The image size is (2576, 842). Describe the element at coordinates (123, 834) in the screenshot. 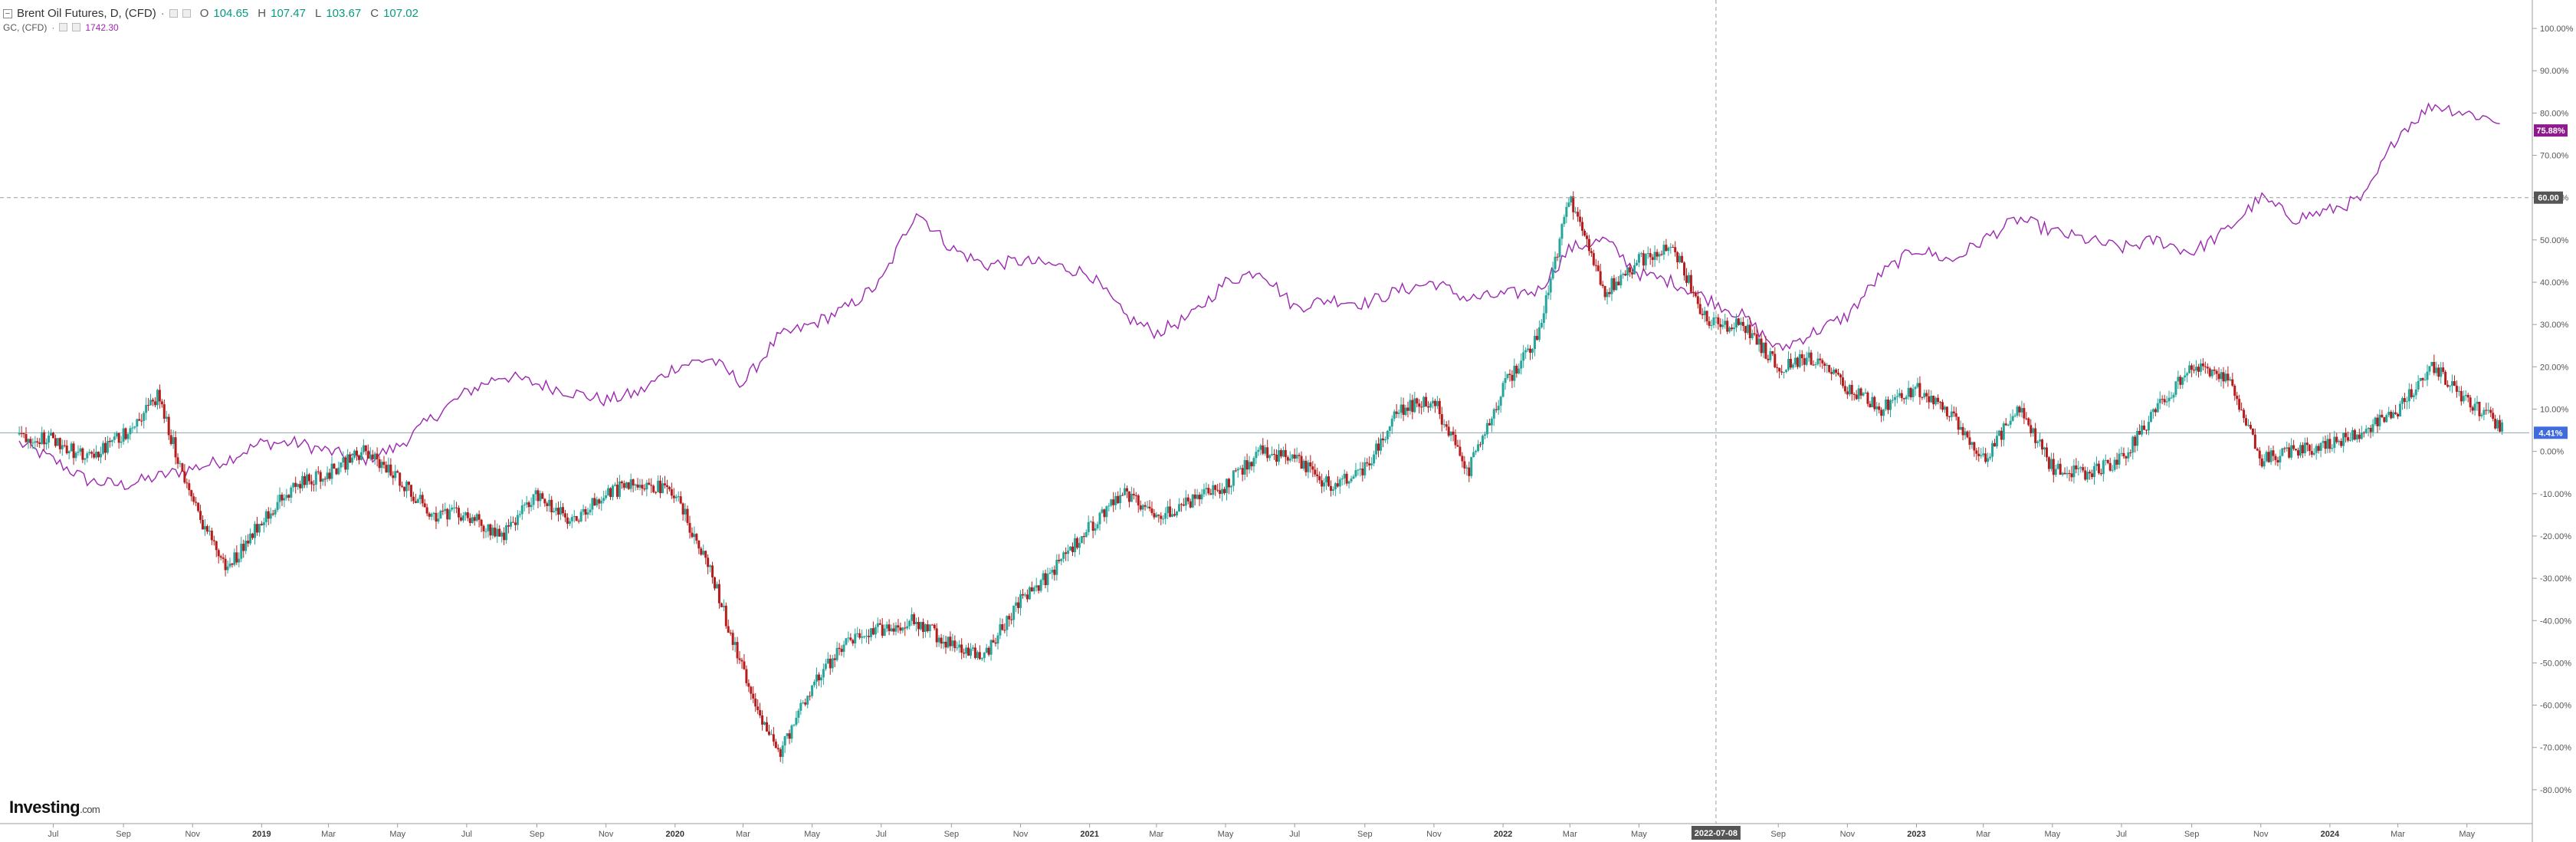

I see `time-axis-label: Sep` at that location.